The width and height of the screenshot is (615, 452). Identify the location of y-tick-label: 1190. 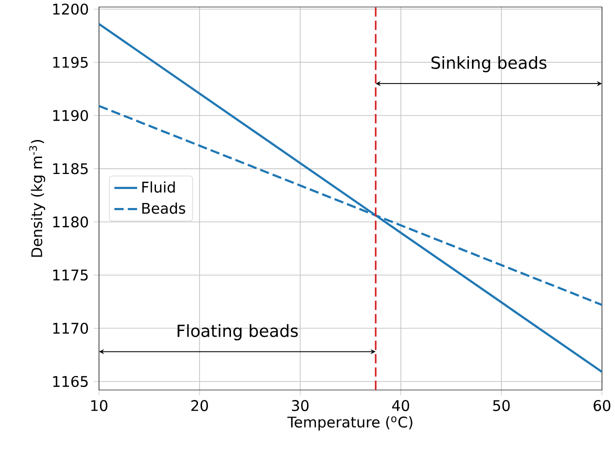
(70, 116).